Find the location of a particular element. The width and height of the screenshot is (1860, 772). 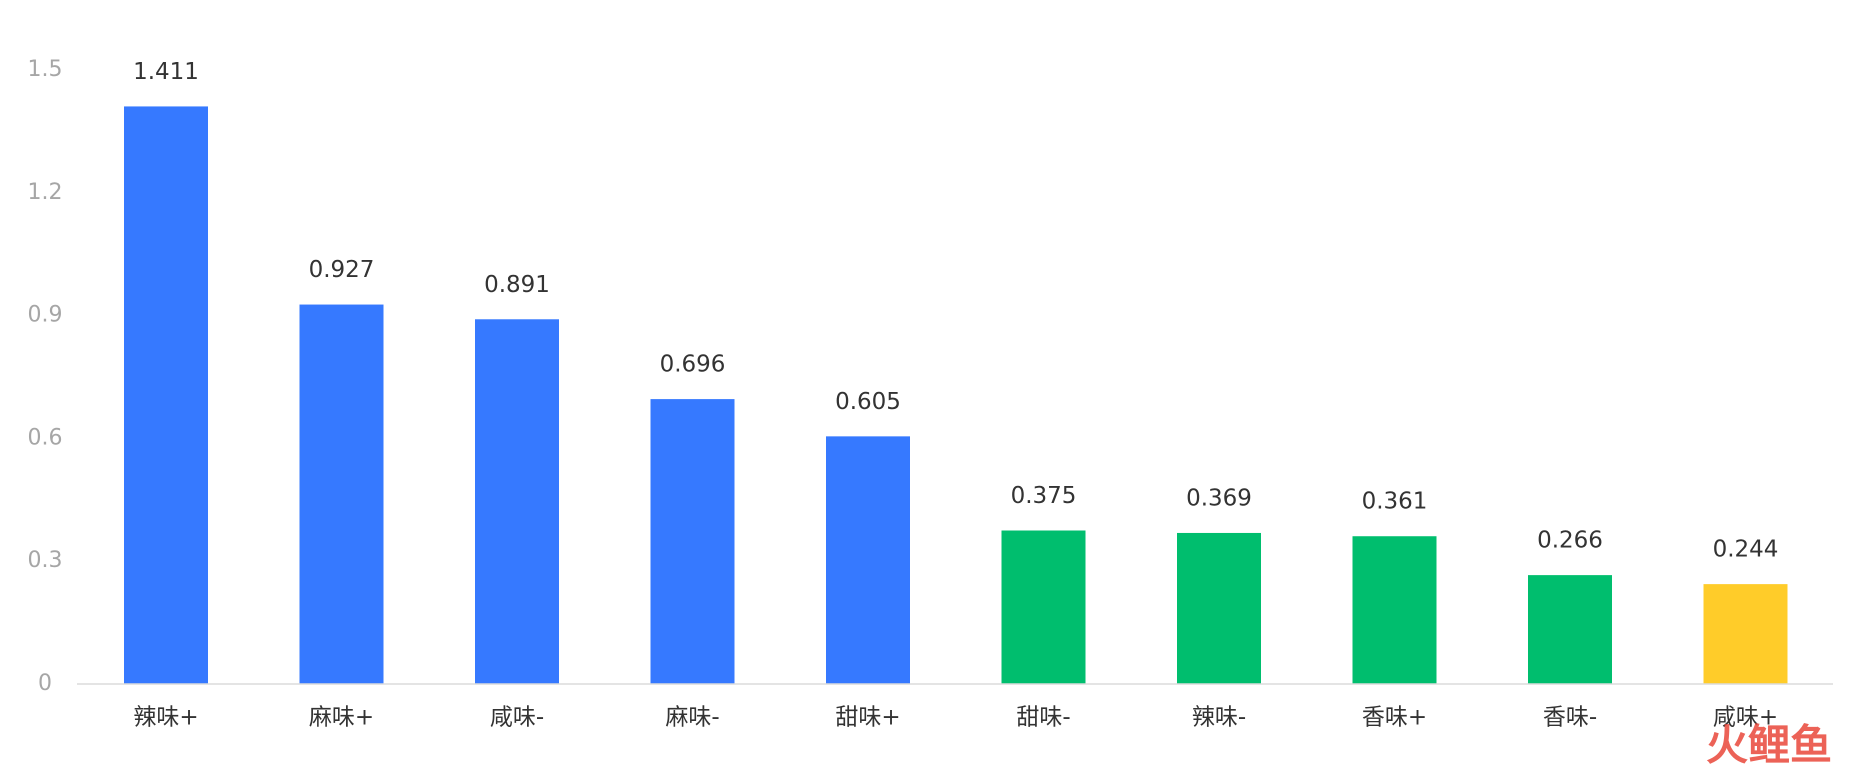

x-tick-label: 香味- is located at coordinates (1570, 718).